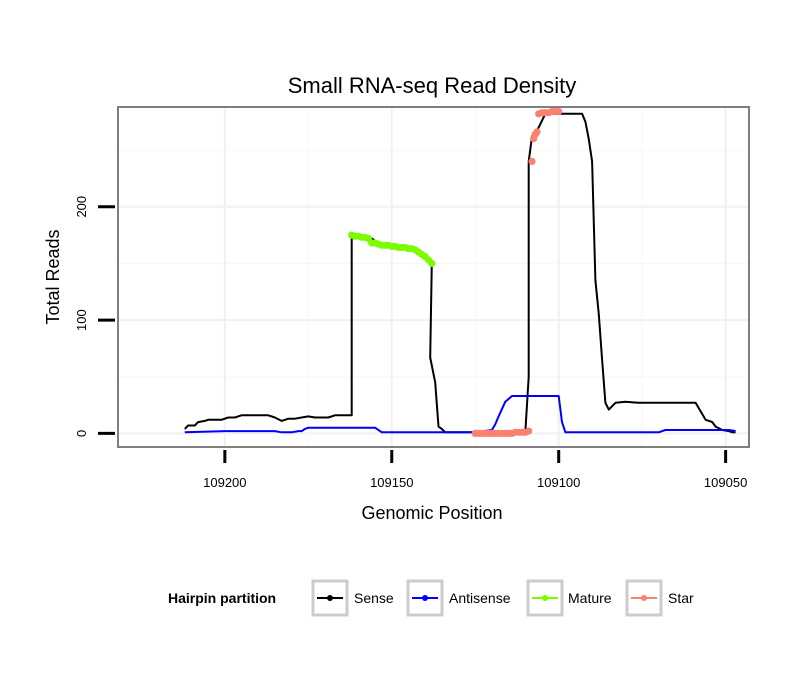  I want to click on x-axis: 109200 109150 109100 109050, so click(475, 470).